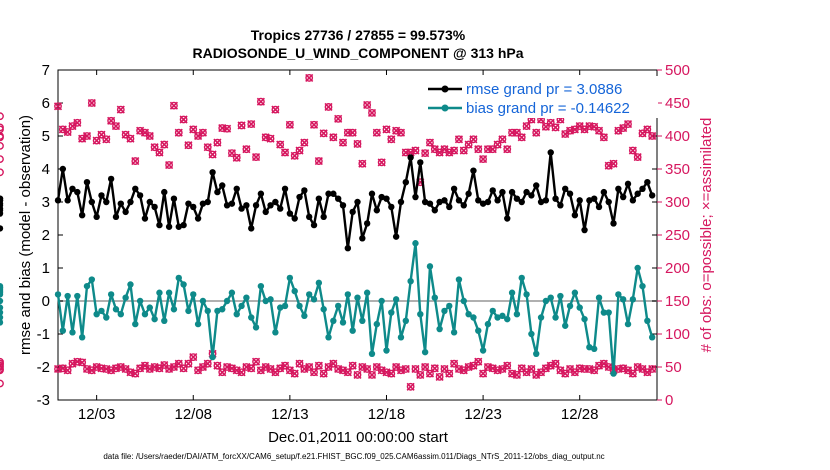  I want to click on legend-bias-label: bias grand pr = -0.14622, so click(548, 108).